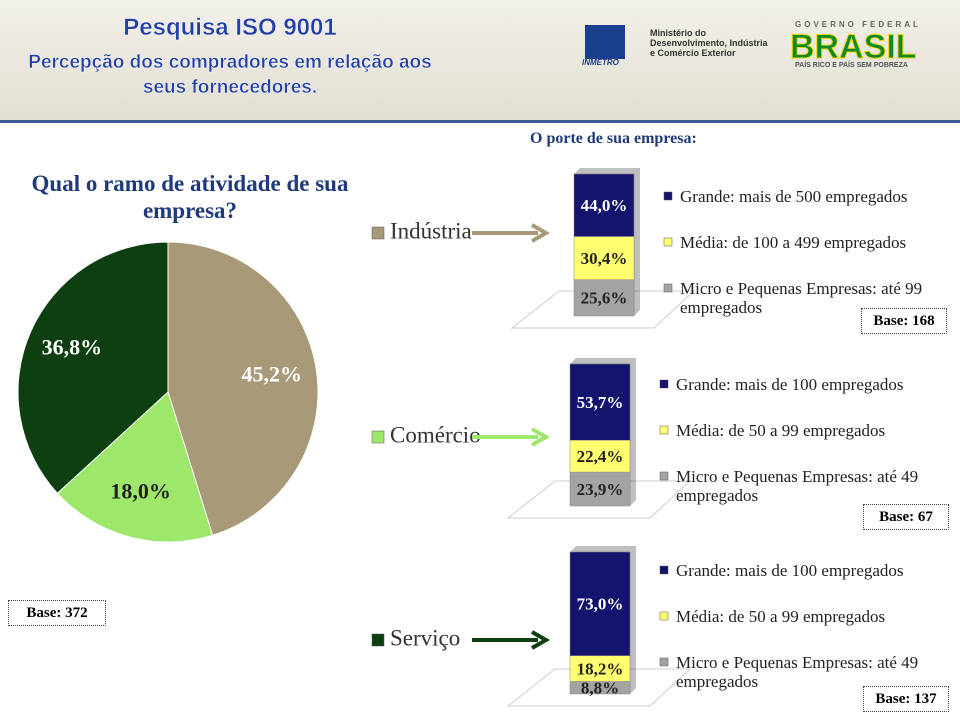 The width and height of the screenshot is (960, 714). I want to click on legend-label: Serviço, so click(425, 637).